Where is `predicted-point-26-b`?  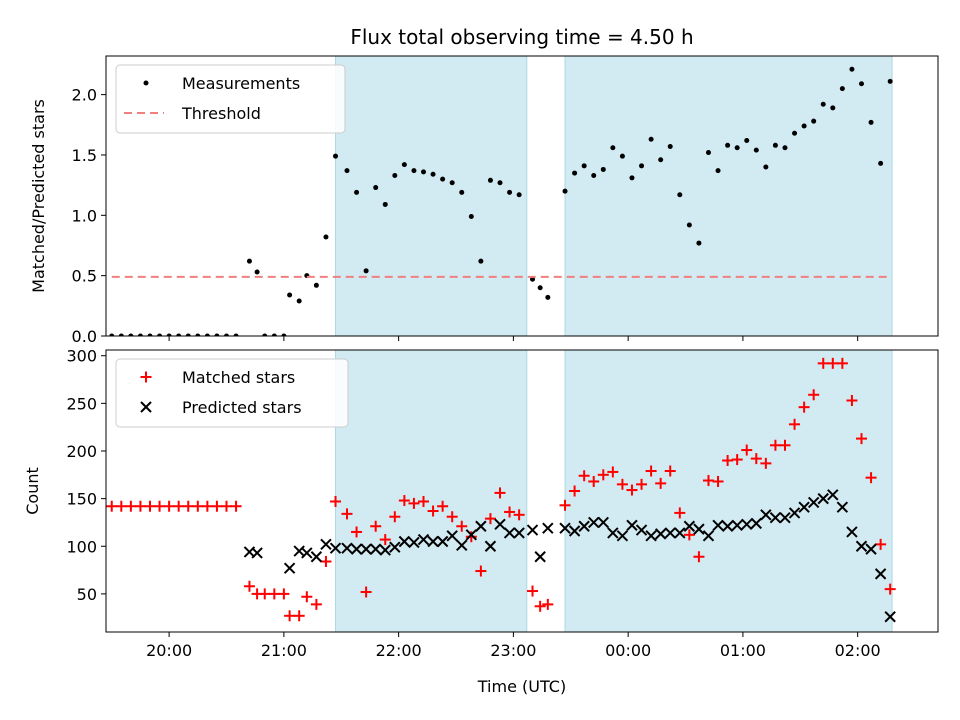 predicted-point-26-b is located at coordinates (519, 533).